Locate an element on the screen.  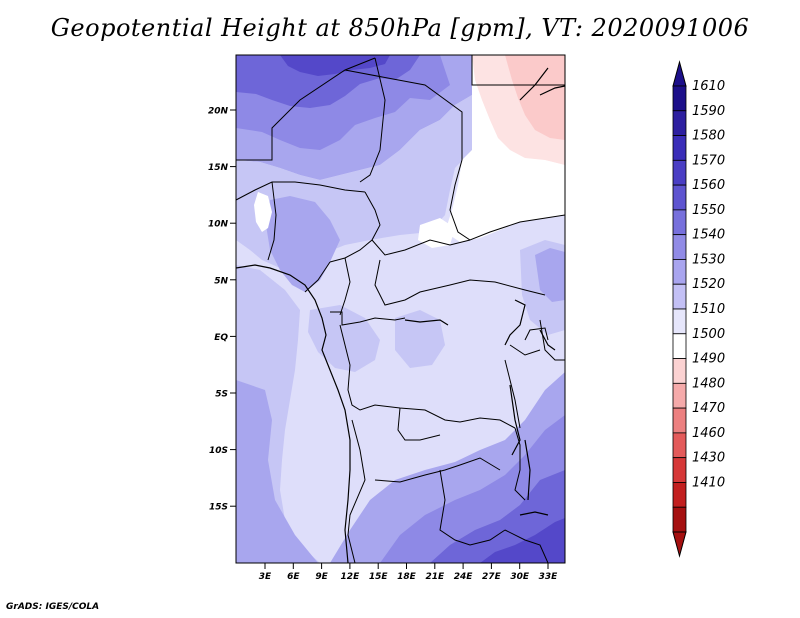
field-white-patch is located at coordinates (436, 233).